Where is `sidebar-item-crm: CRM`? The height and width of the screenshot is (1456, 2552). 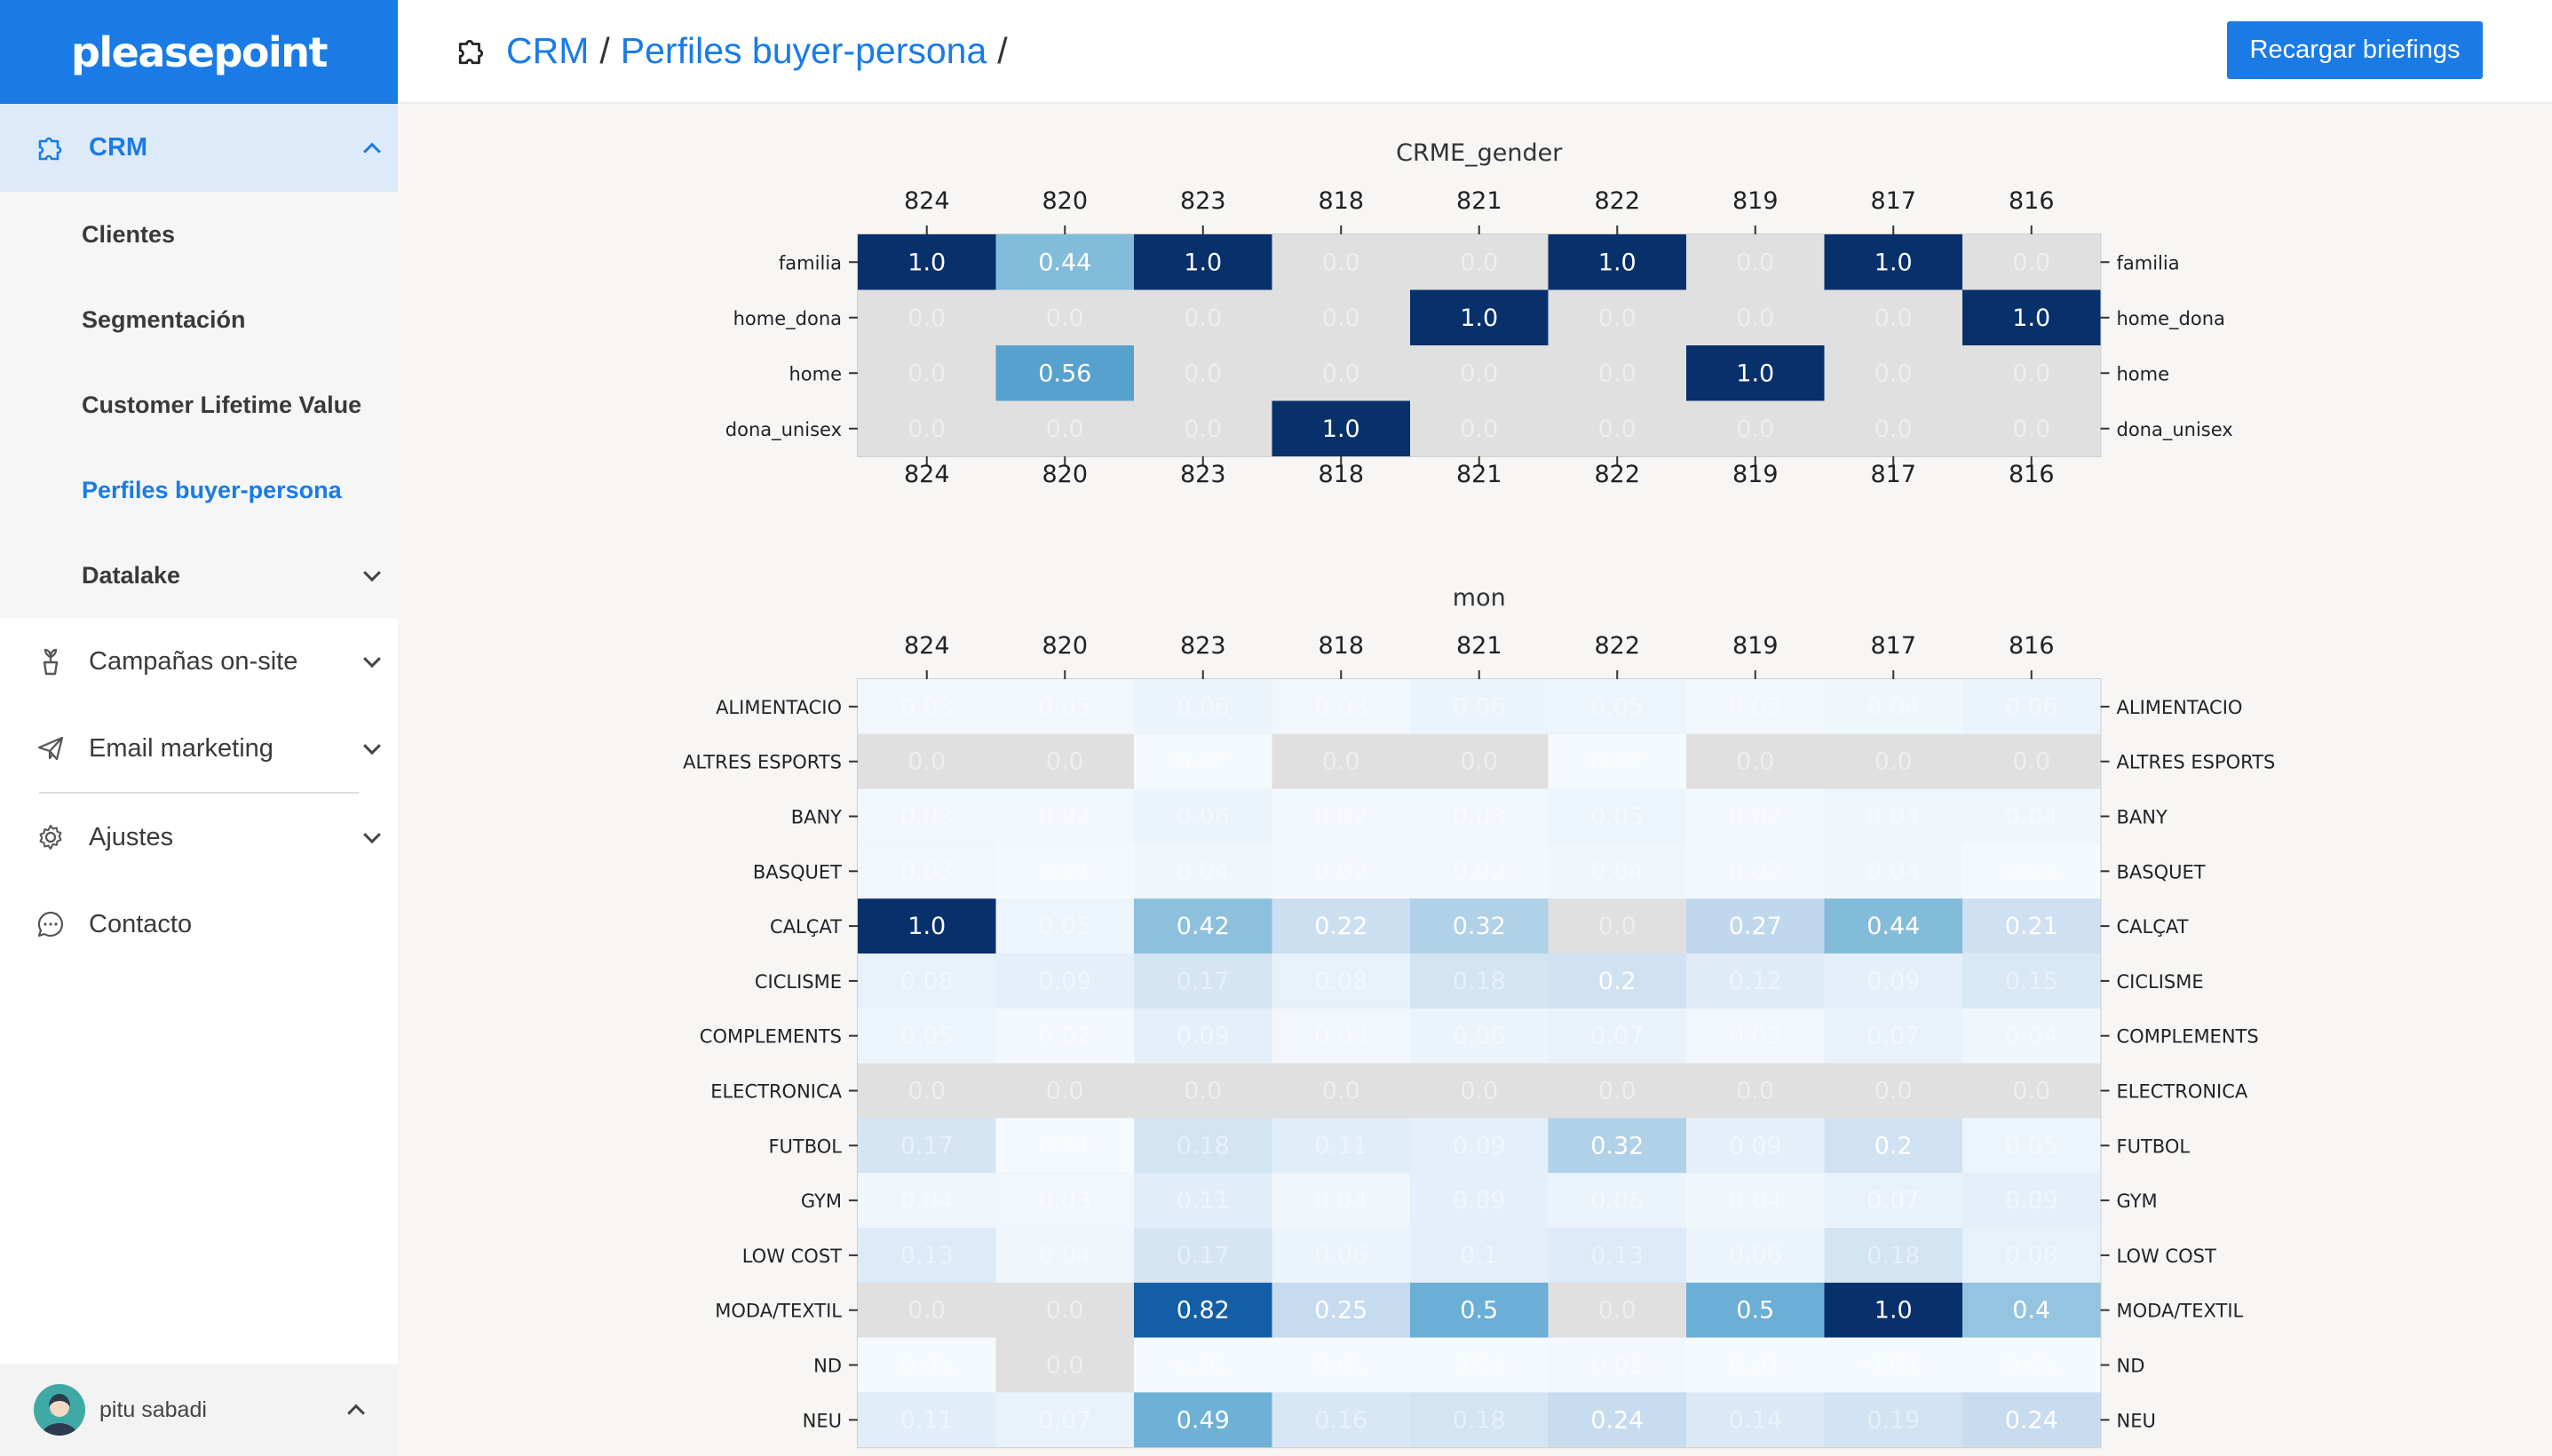
sidebar-item-crm: CRM is located at coordinates (199, 148).